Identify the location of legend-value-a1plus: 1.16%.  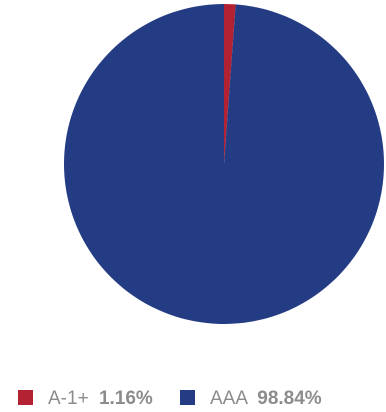
(126, 398).